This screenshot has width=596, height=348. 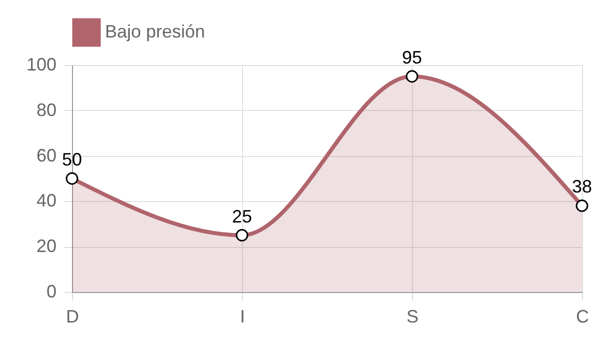 What do you see at coordinates (46, 200) in the screenshot?
I see `y-tick-label: 40` at bounding box center [46, 200].